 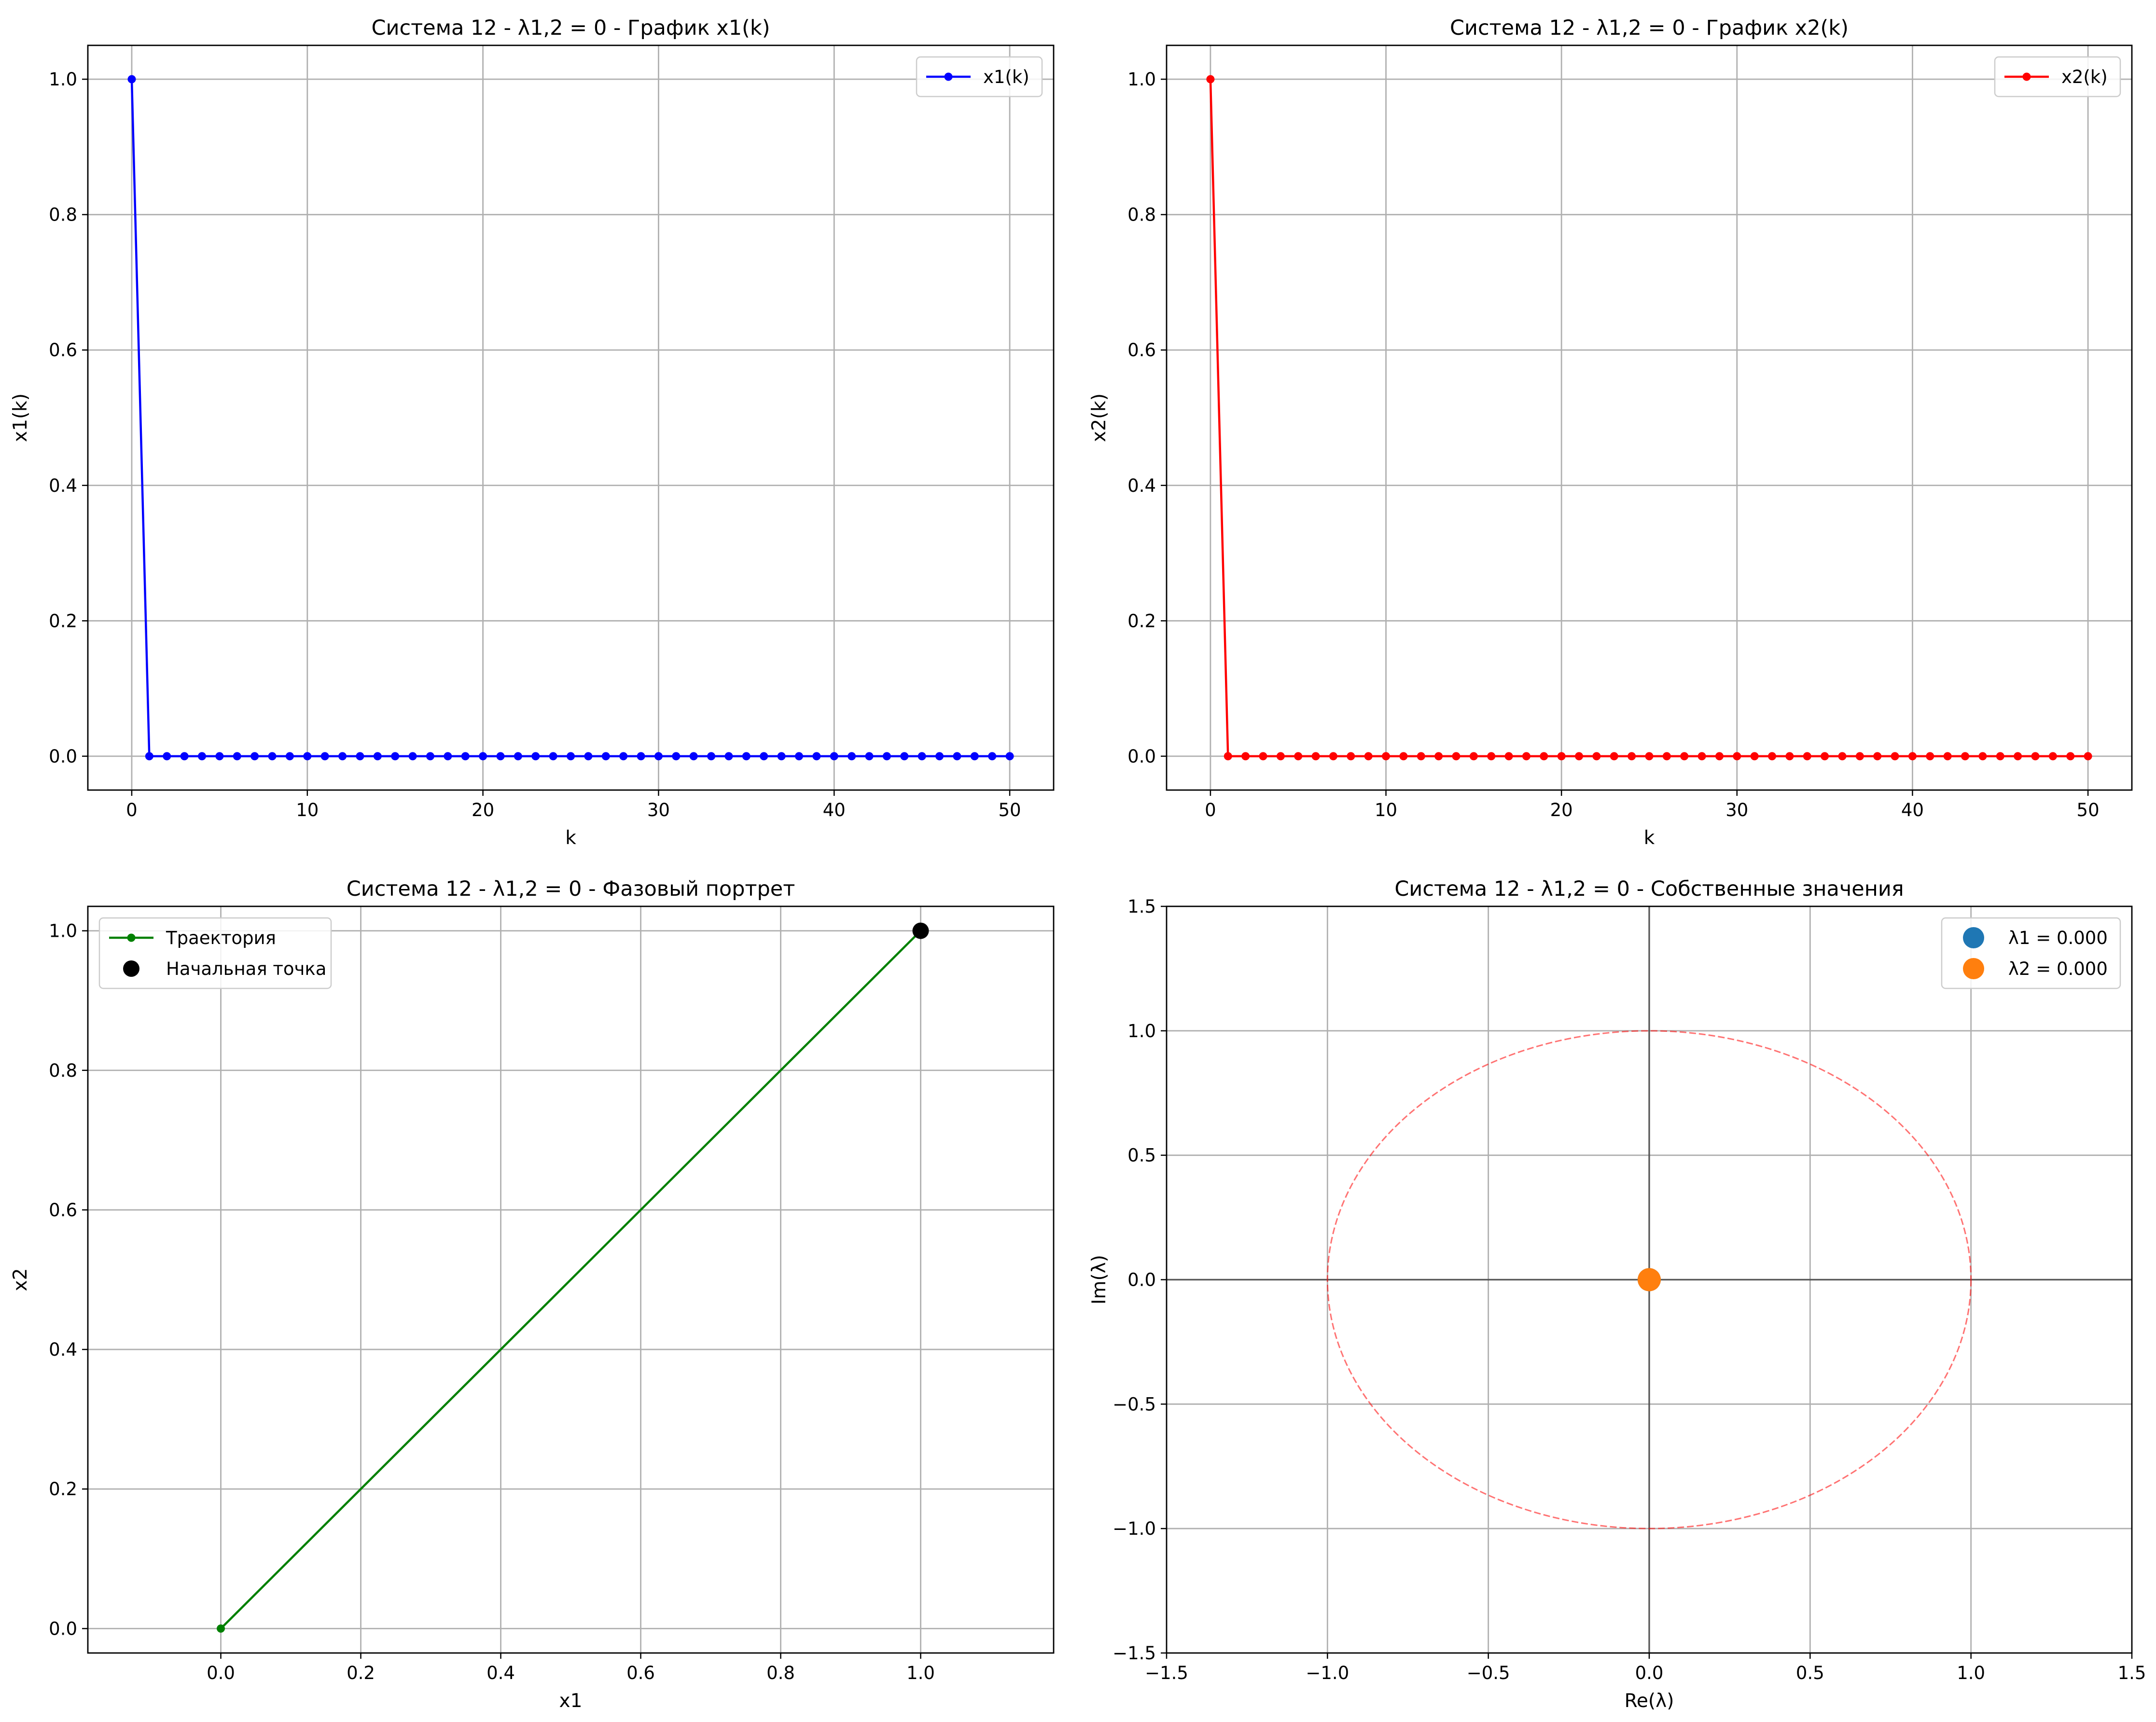 What do you see at coordinates (1134, 1653) in the screenshot?
I see `y-tick-label: −1.5` at bounding box center [1134, 1653].